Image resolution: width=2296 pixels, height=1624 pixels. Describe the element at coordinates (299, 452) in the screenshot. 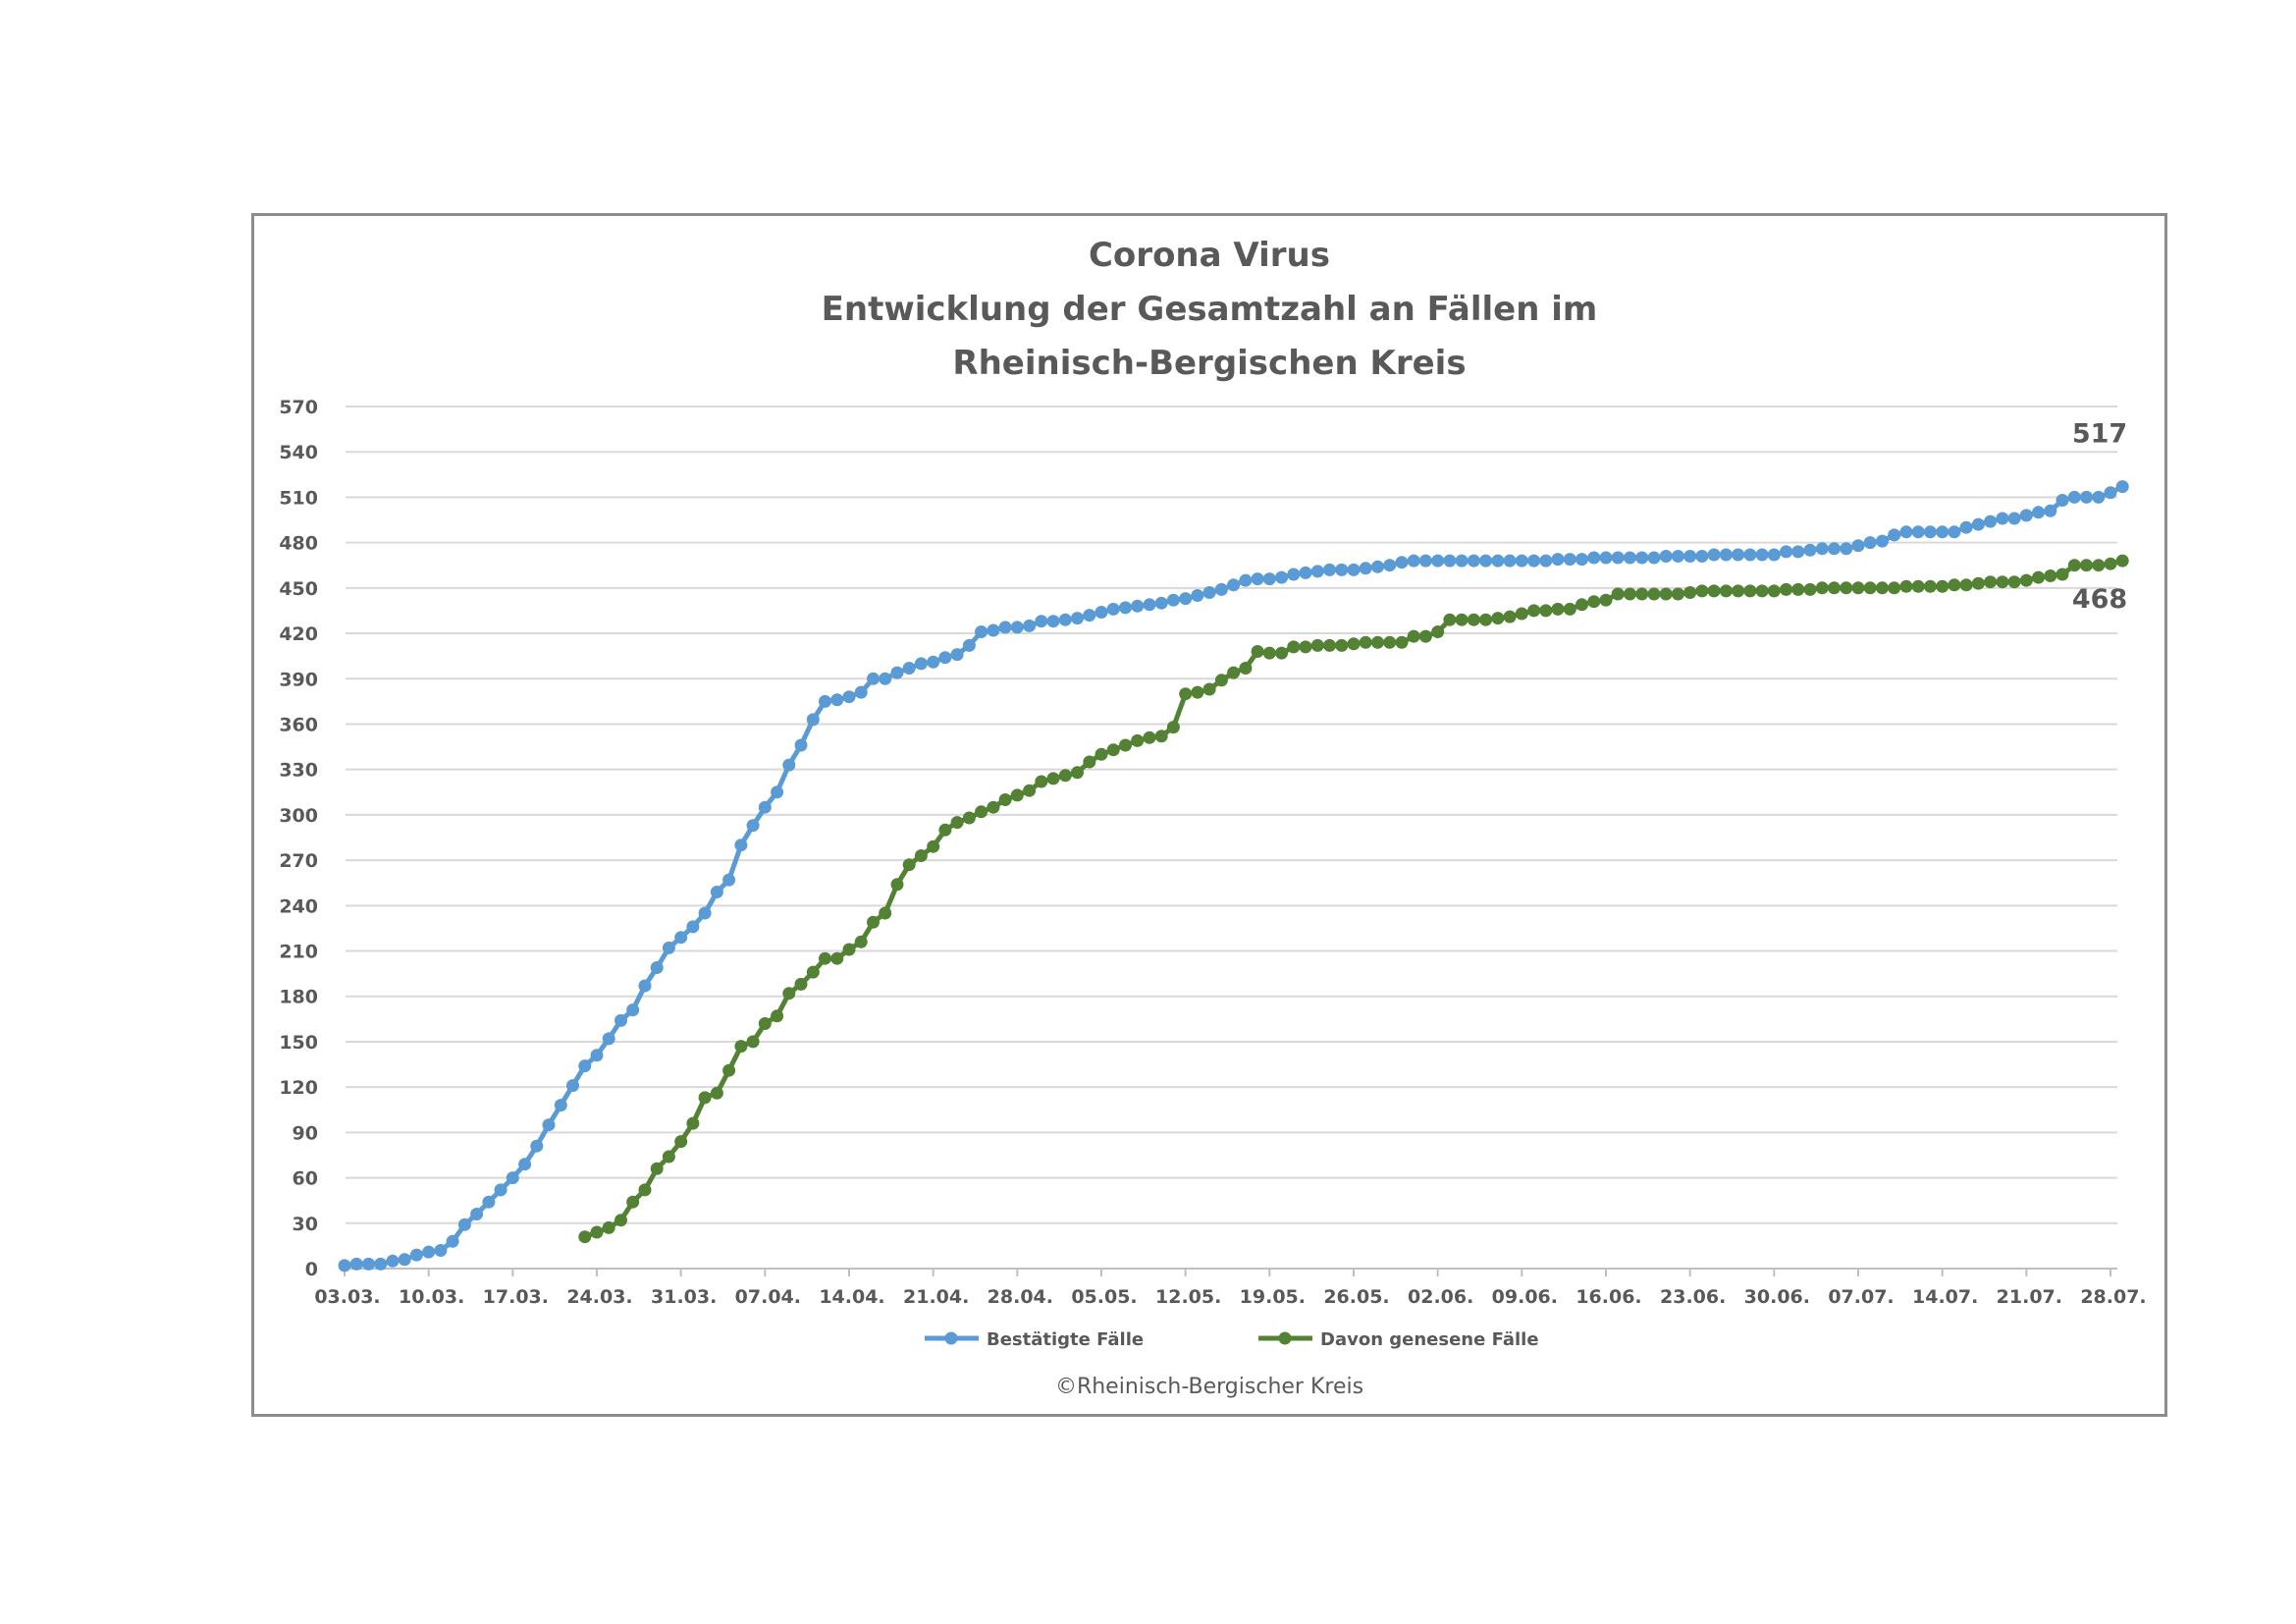

I see `y-tick-label: 540` at that location.